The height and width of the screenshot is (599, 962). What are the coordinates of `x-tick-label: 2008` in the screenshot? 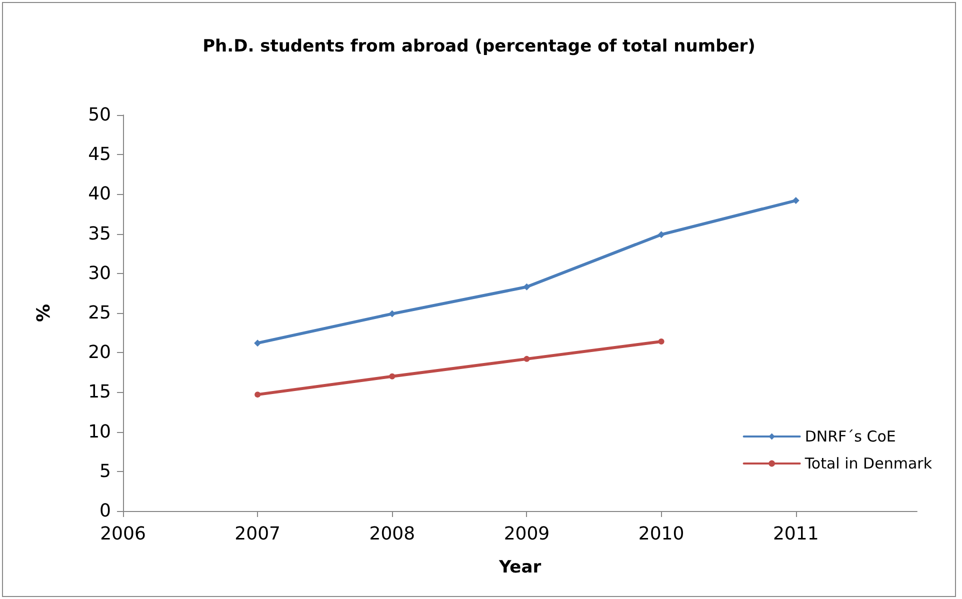 It's located at (392, 534).